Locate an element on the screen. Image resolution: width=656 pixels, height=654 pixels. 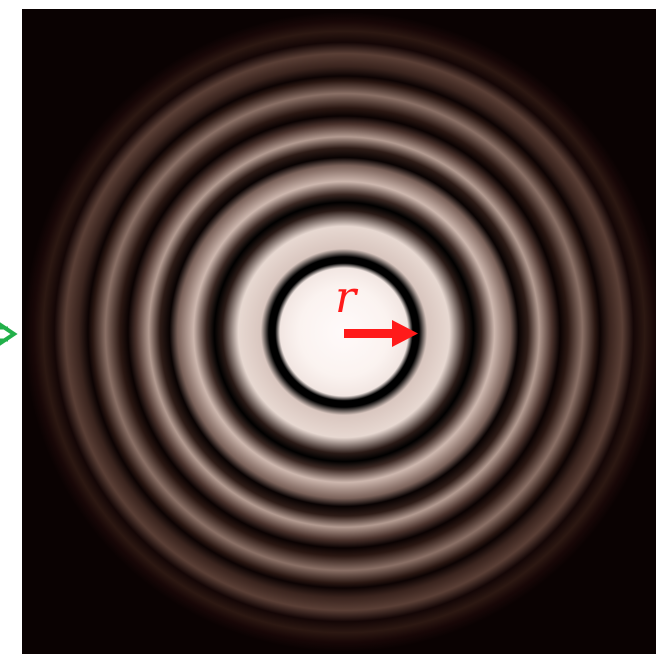
radius-label: r is located at coordinates (347, 297).